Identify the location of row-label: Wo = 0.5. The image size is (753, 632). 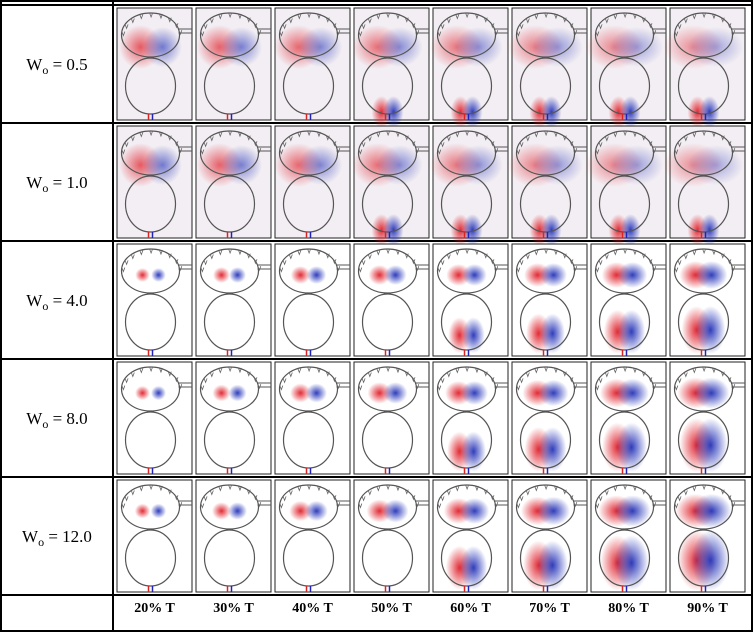
(56, 66).